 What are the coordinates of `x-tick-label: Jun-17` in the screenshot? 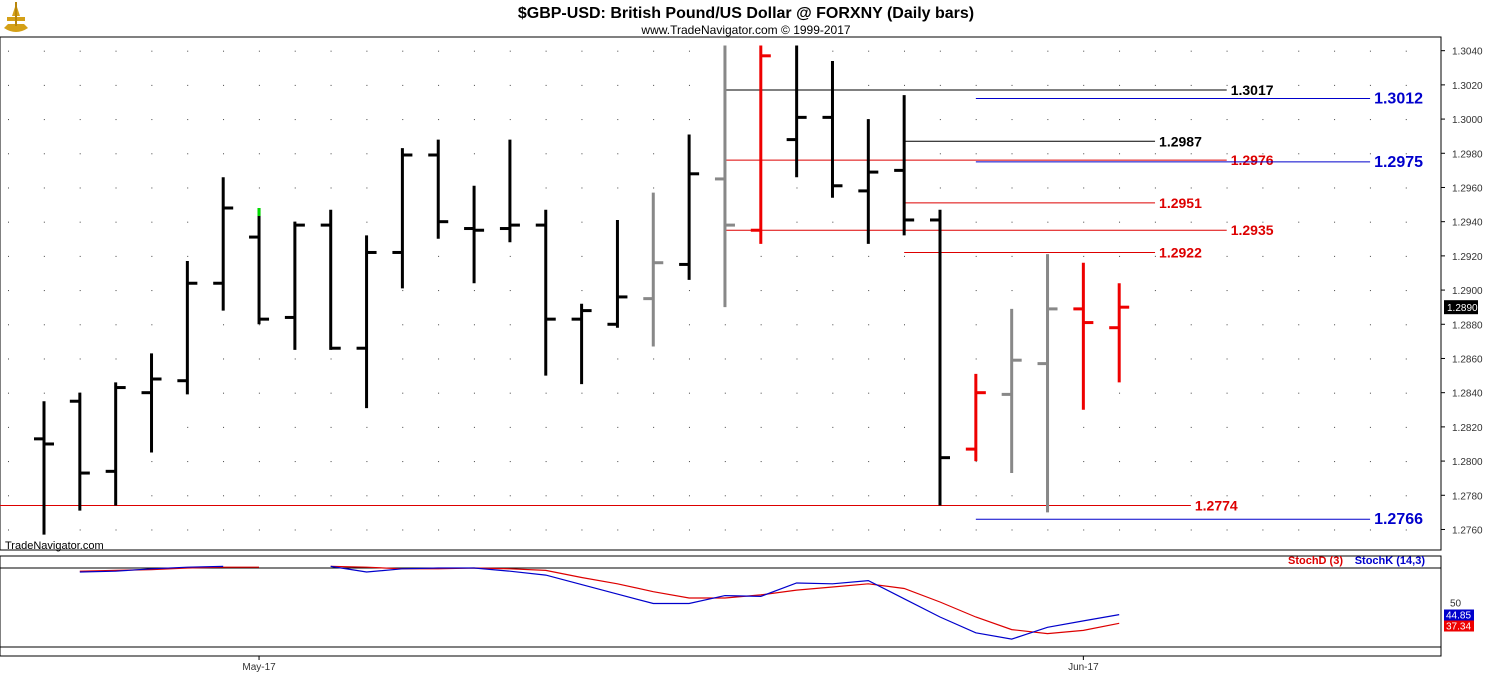 It's located at (1083, 667).